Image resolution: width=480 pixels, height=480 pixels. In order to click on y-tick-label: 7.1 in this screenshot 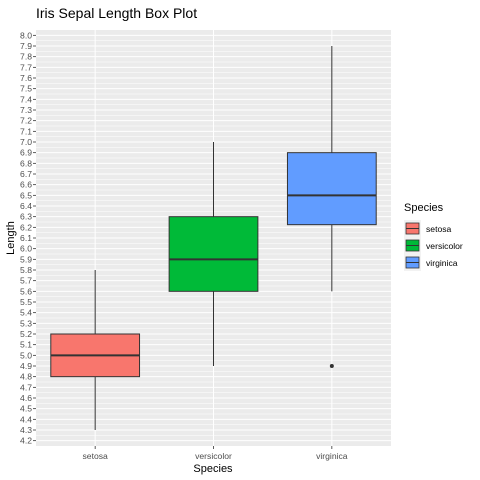, I will do `click(26, 131)`.